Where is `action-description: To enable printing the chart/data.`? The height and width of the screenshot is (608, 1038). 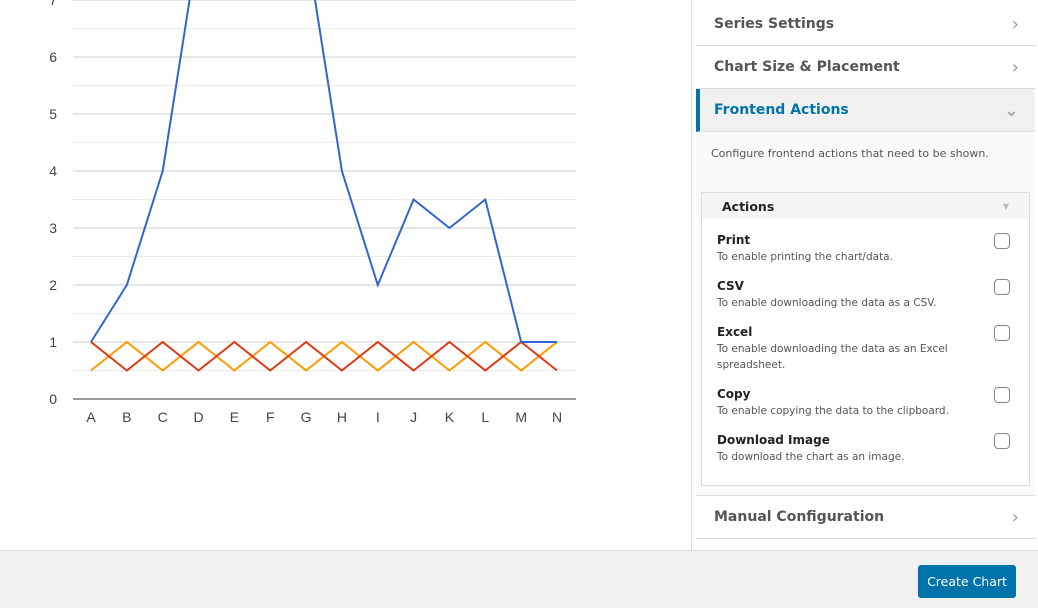 action-description: To enable printing the chart/data. is located at coordinates (805, 257).